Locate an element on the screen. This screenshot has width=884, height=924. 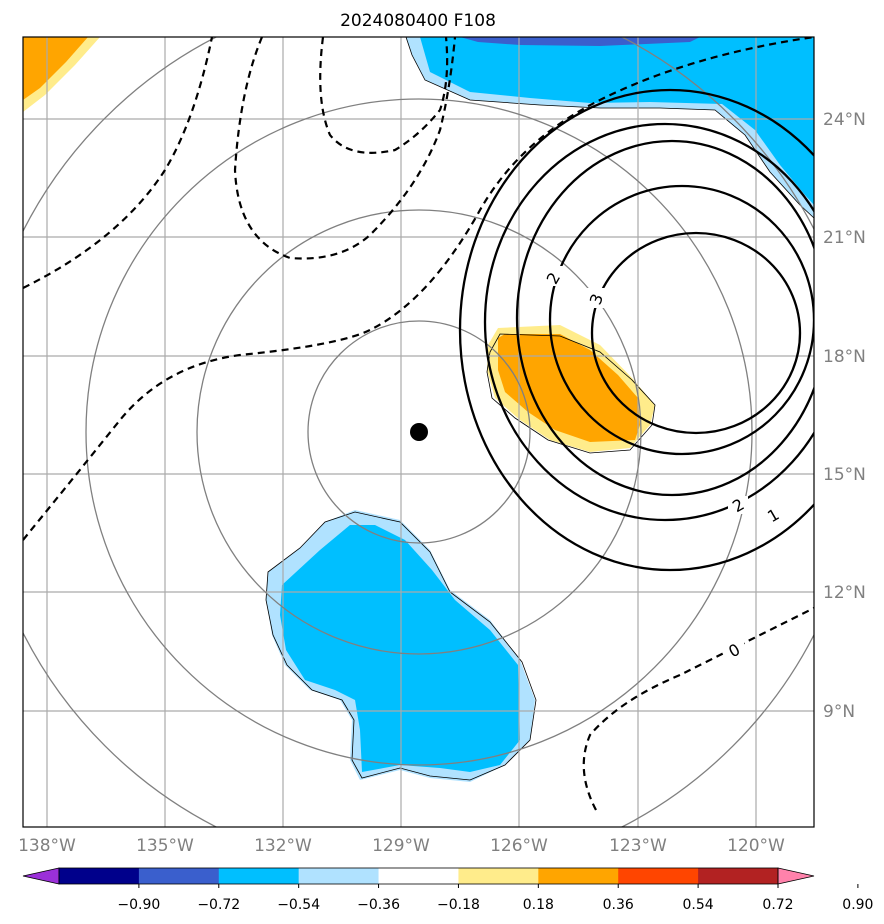
lat-label: 9°N is located at coordinates (839, 712).